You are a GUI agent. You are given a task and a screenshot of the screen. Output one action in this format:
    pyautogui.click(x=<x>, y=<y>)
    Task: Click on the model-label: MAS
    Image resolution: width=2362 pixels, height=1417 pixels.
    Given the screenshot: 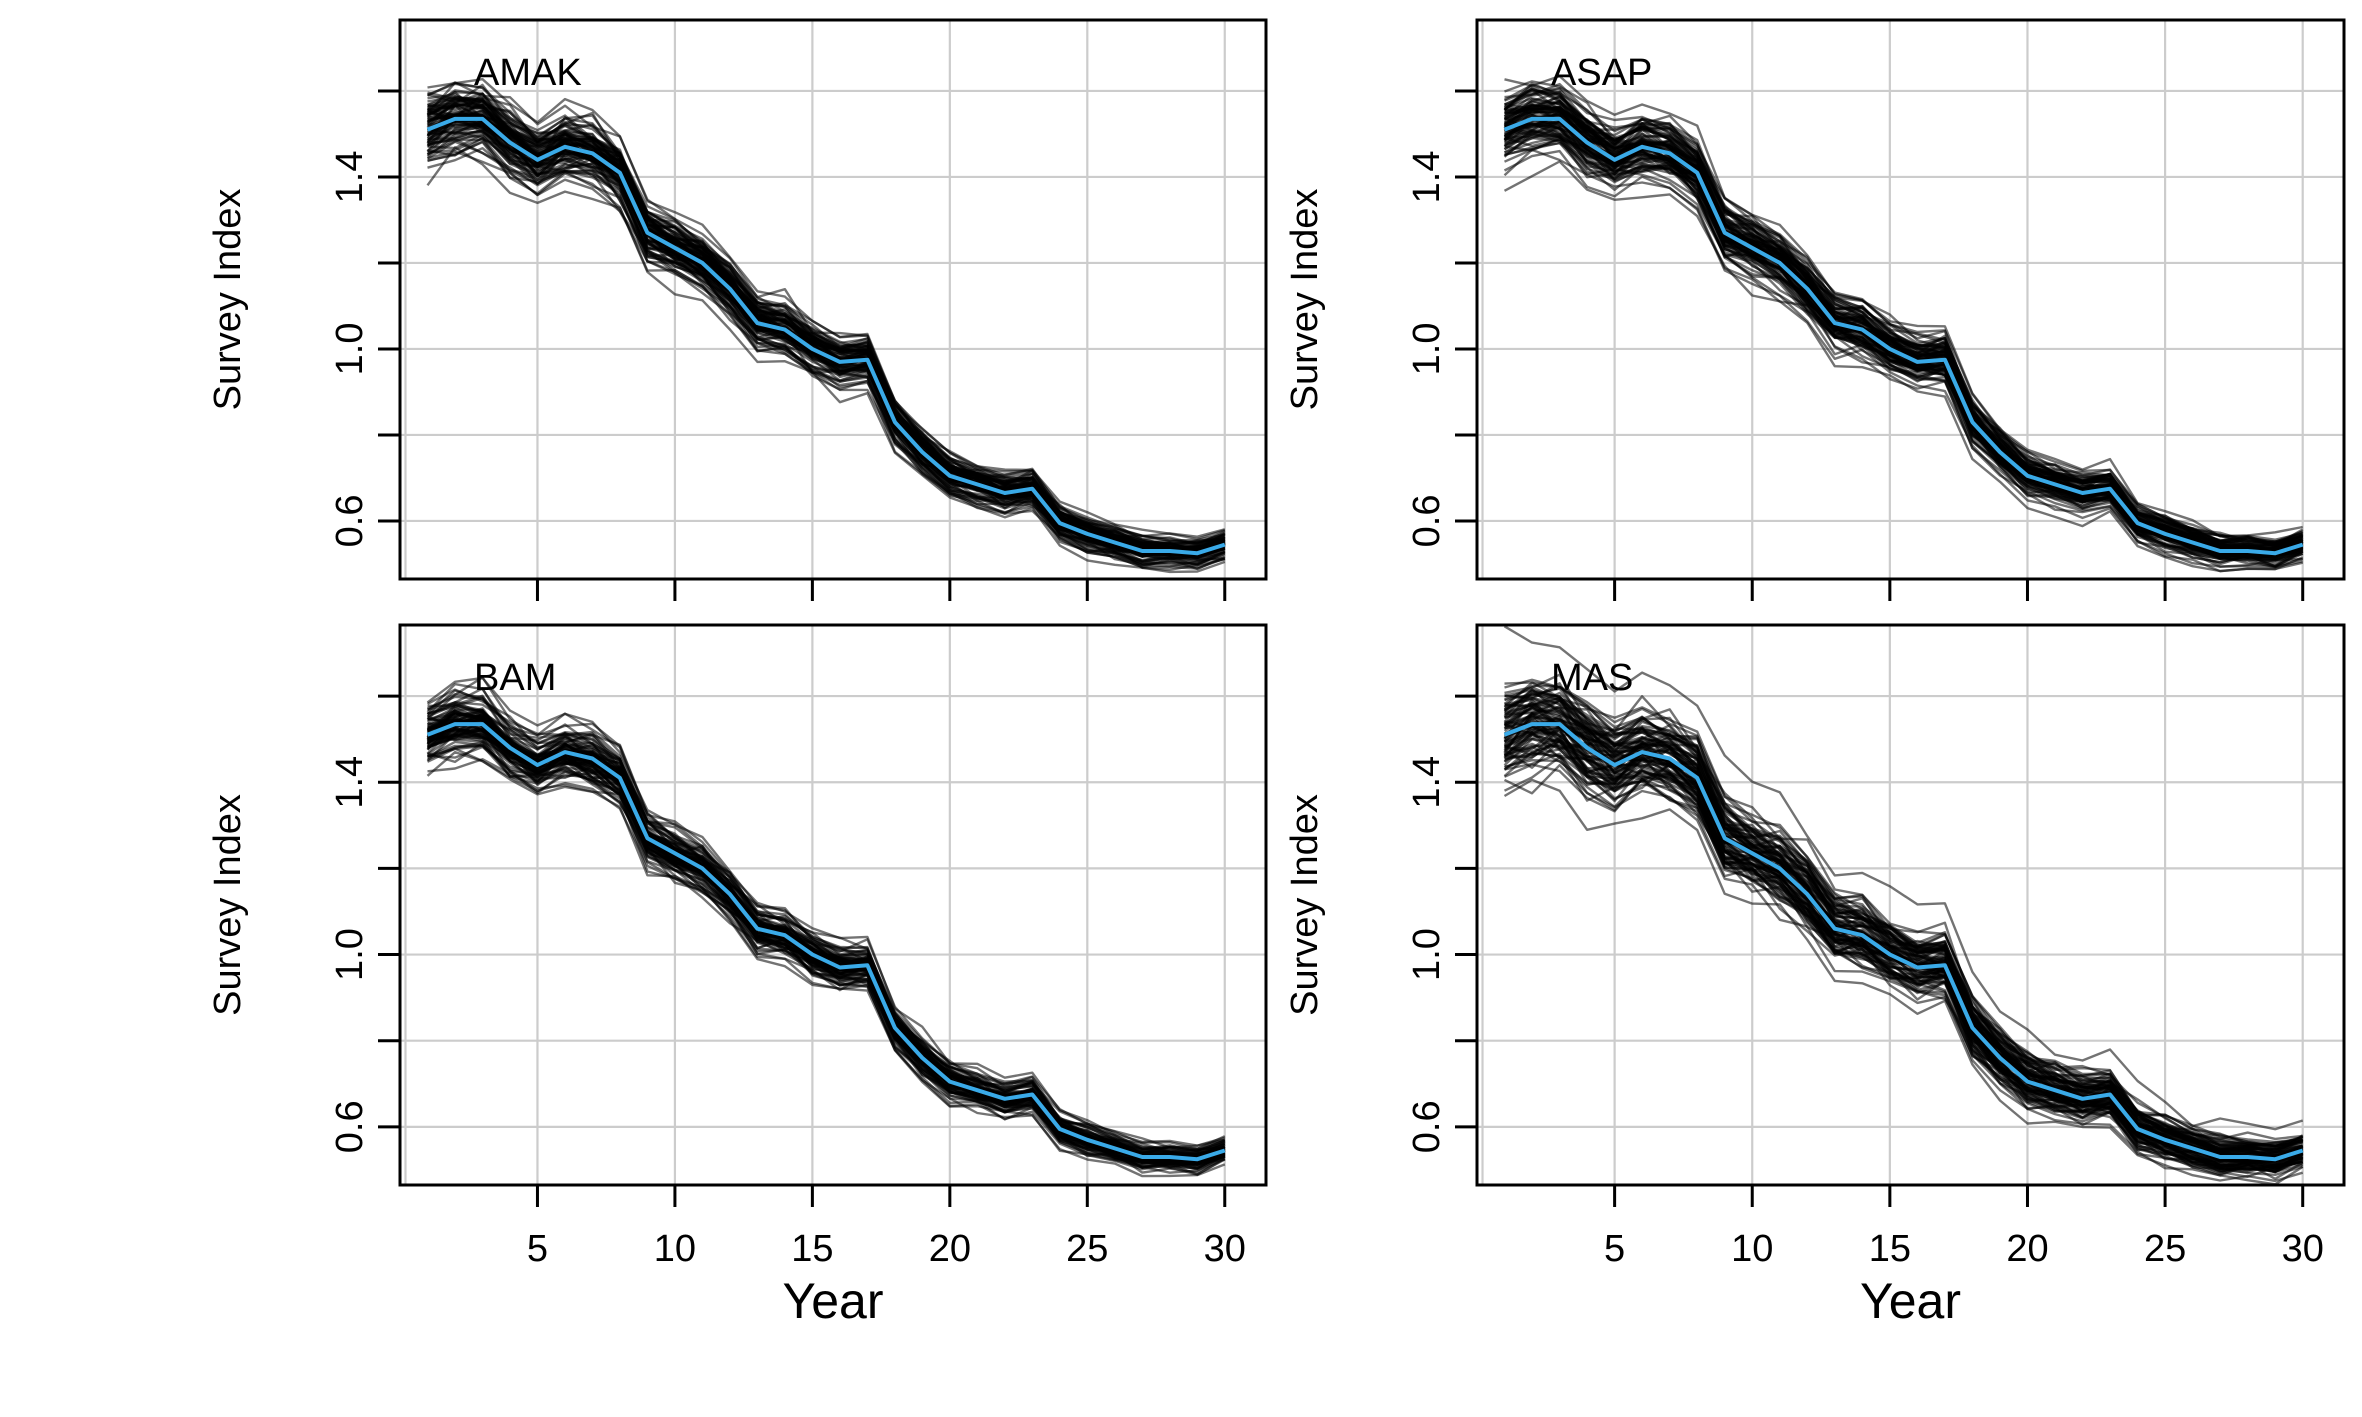 What is the action you would take?
    pyautogui.click(x=1592, y=678)
    